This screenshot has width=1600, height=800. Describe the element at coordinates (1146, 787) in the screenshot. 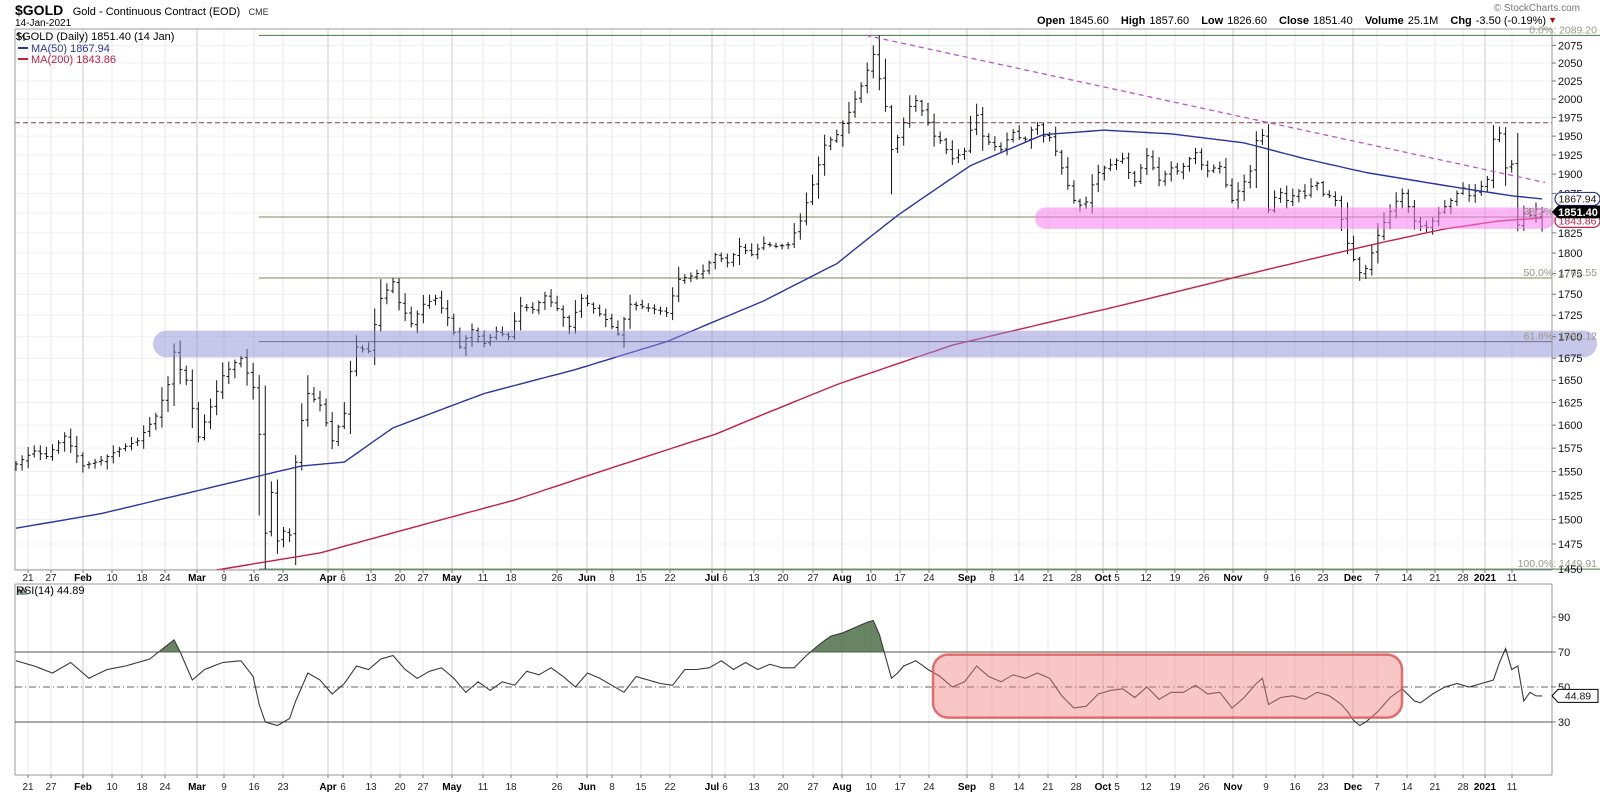

I see `svg-text: 12` at that location.